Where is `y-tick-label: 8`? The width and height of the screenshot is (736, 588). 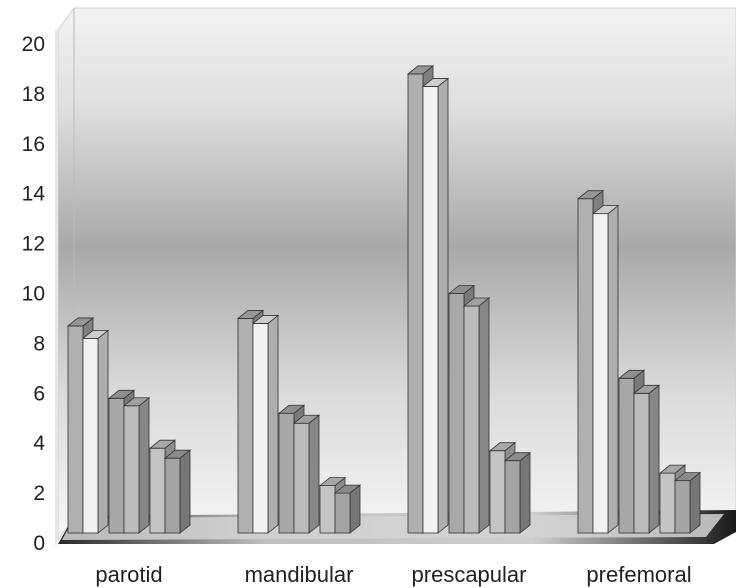
y-tick-label: 8 is located at coordinates (39, 343).